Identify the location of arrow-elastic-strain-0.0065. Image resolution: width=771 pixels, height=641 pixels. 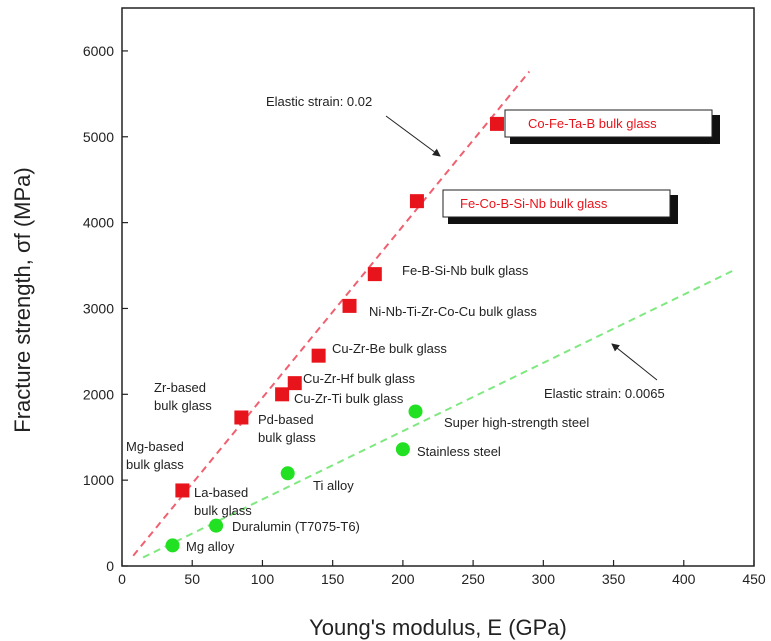
(634, 362).